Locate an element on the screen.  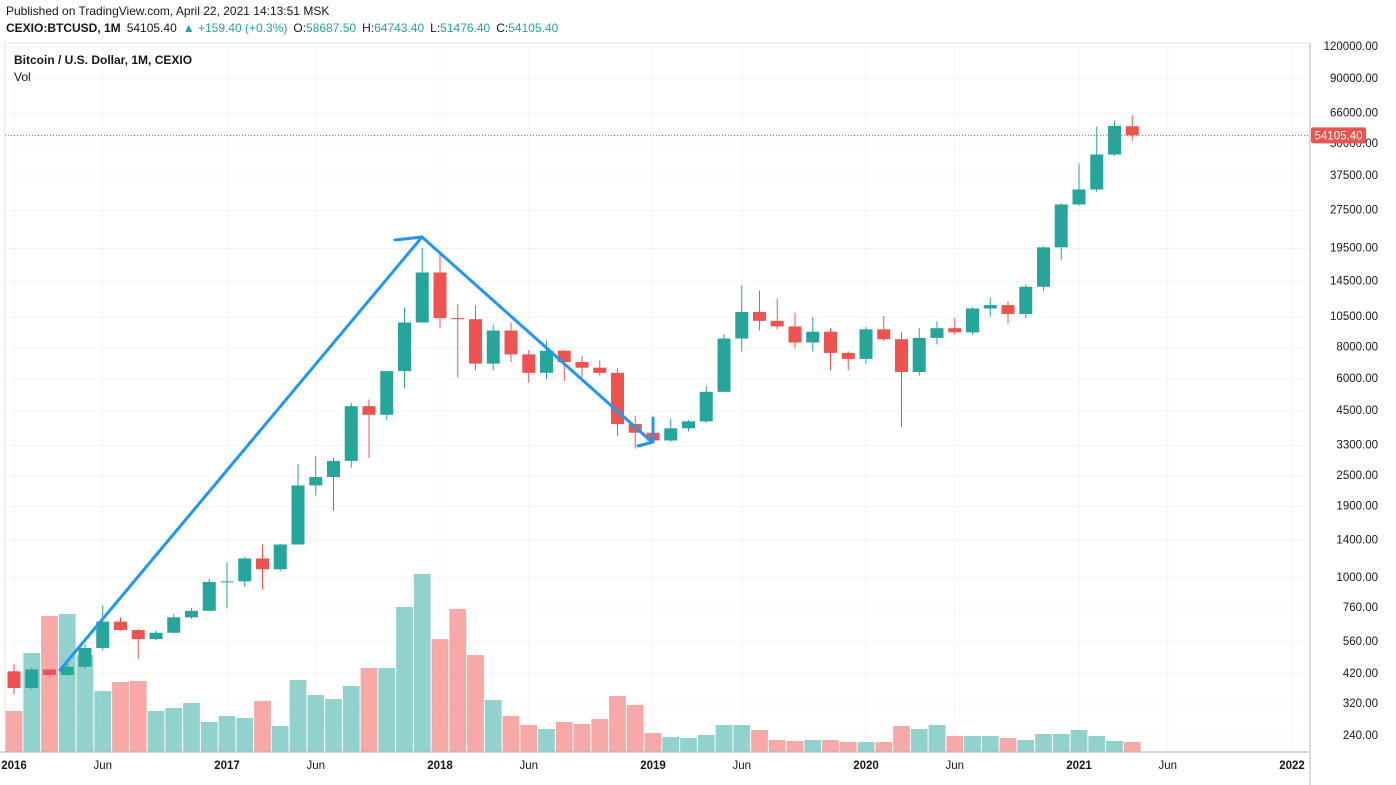
x-tick-label: 2018 is located at coordinates (440, 766).